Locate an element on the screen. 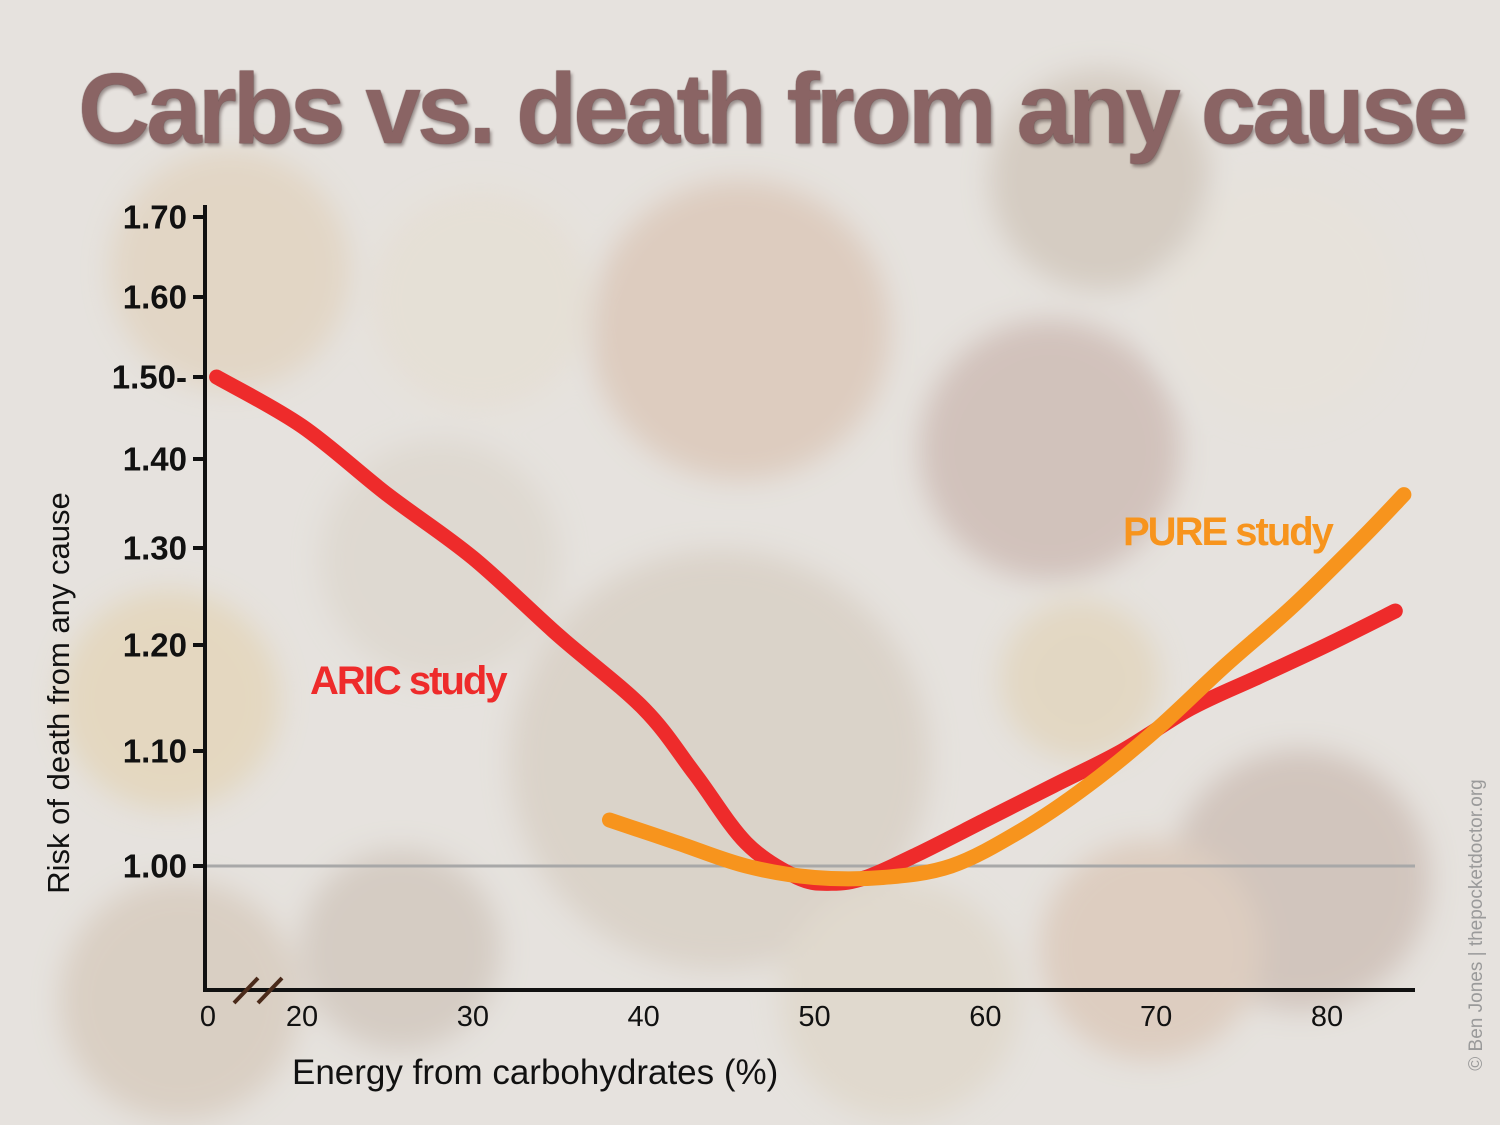 The height and width of the screenshot is (1125, 1500). x-tick-label: 50 is located at coordinates (814, 1017).